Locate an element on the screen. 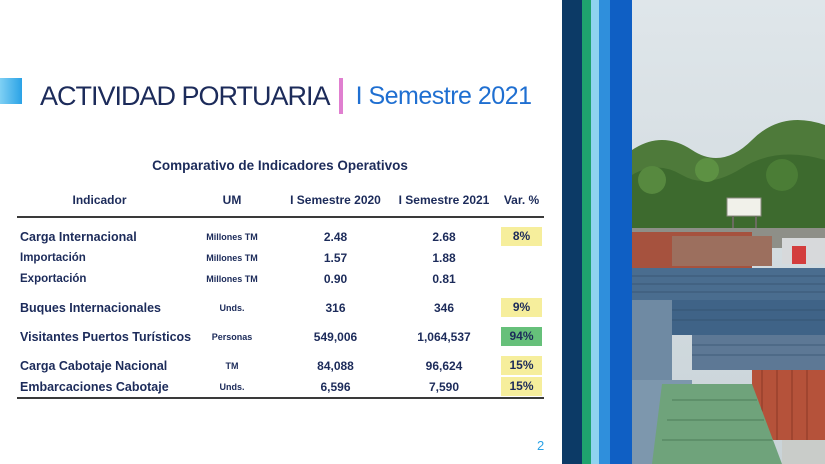  title-accent-bar is located at coordinates (11, 91).